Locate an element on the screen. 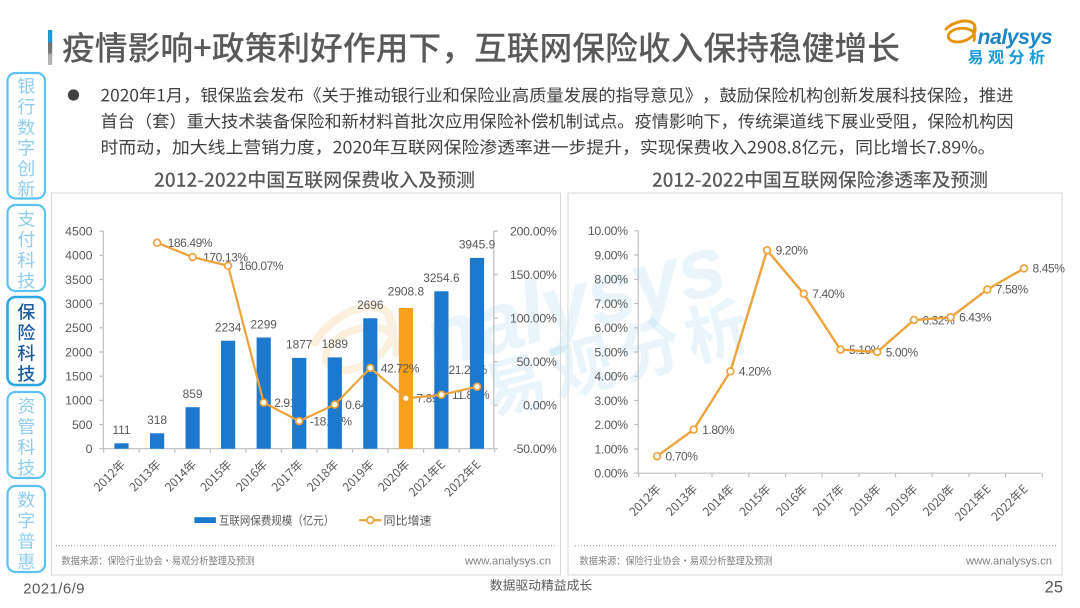 This screenshot has height=608, width=1080. svg-text: 8.00% is located at coordinates (611, 280).